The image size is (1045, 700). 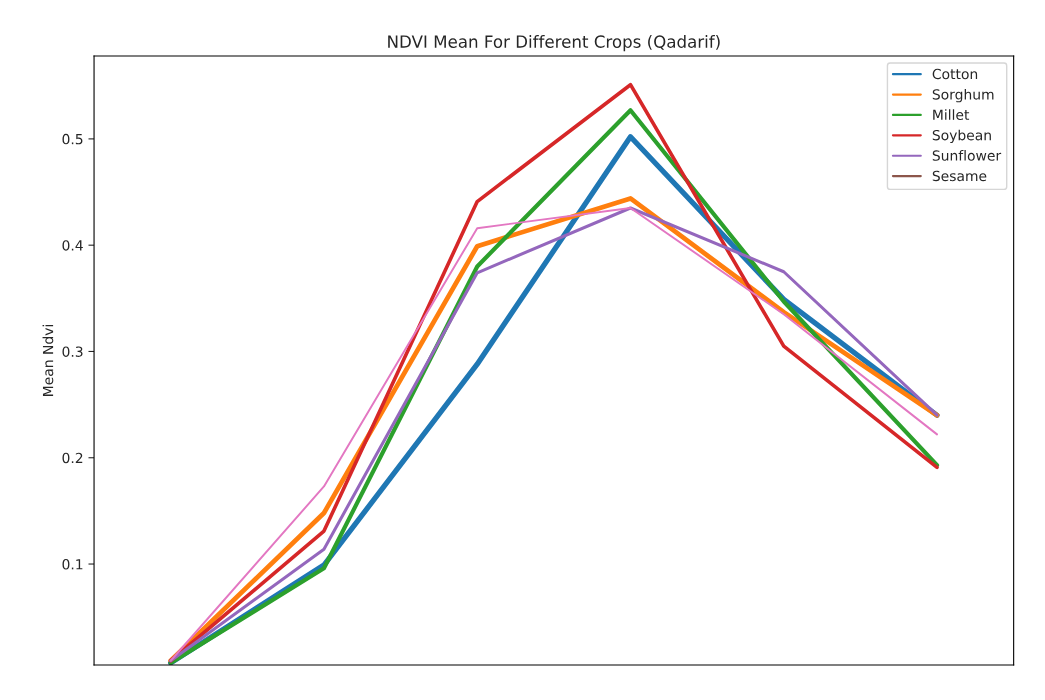 What do you see at coordinates (72, 139) in the screenshot?
I see `y-tick-label: 0.5` at bounding box center [72, 139].